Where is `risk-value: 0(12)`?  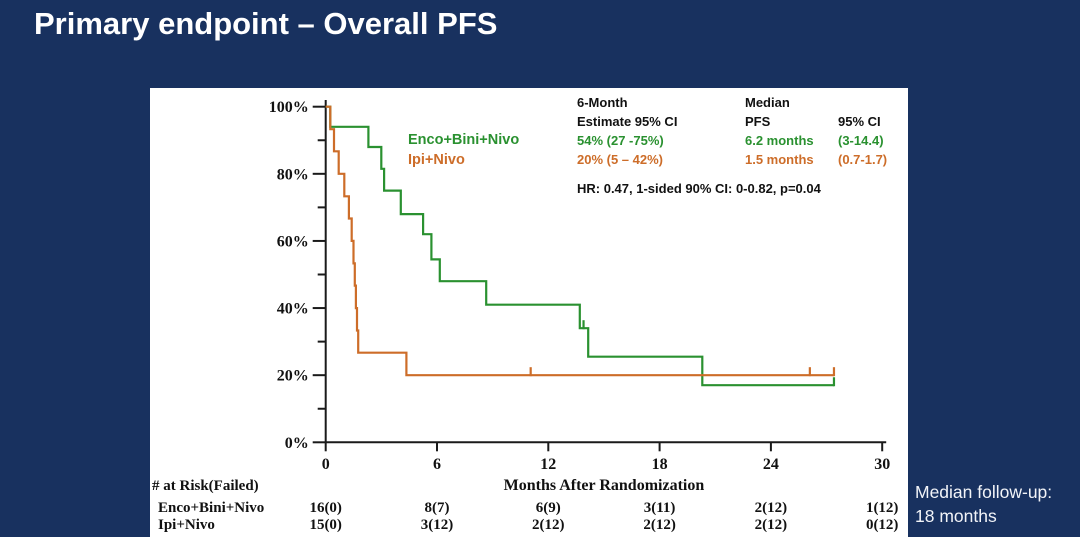 risk-value: 0(12) is located at coordinates (882, 525).